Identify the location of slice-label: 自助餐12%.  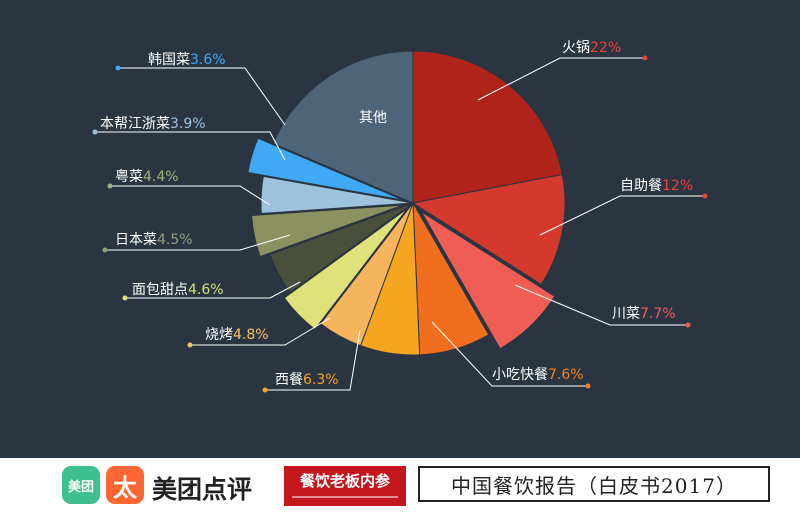
(656, 186).